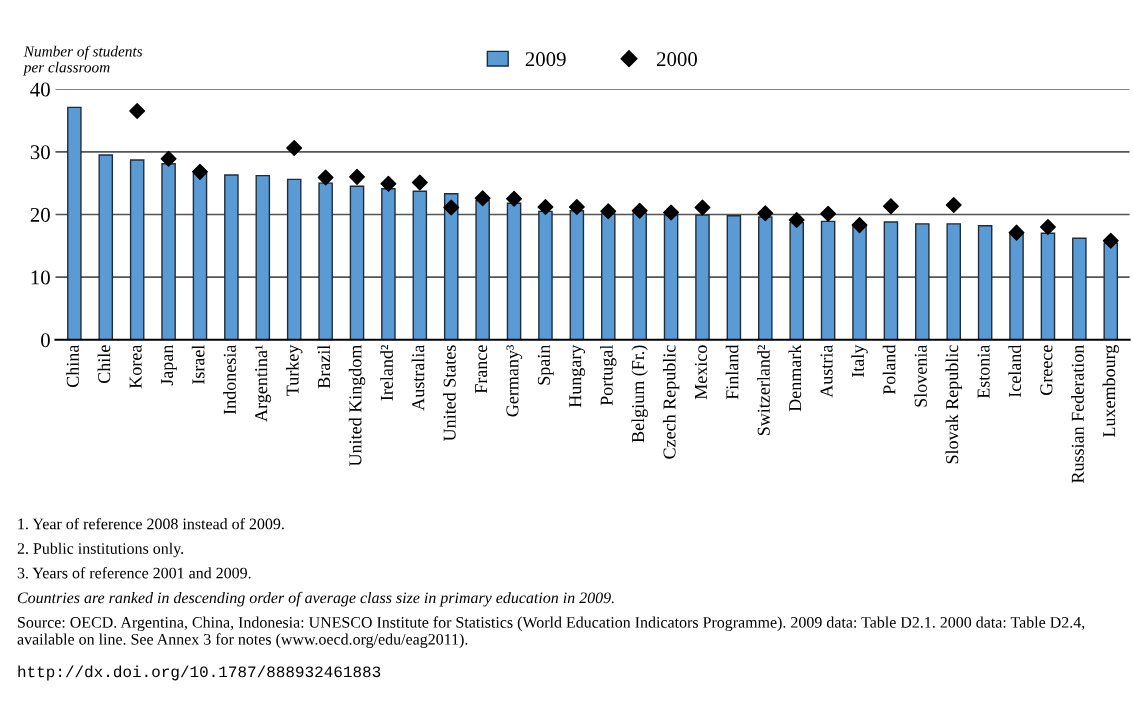  What do you see at coordinates (134, 573) in the screenshot?
I see `text: 3. Years of reference 2001 and 2009.` at bounding box center [134, 573].